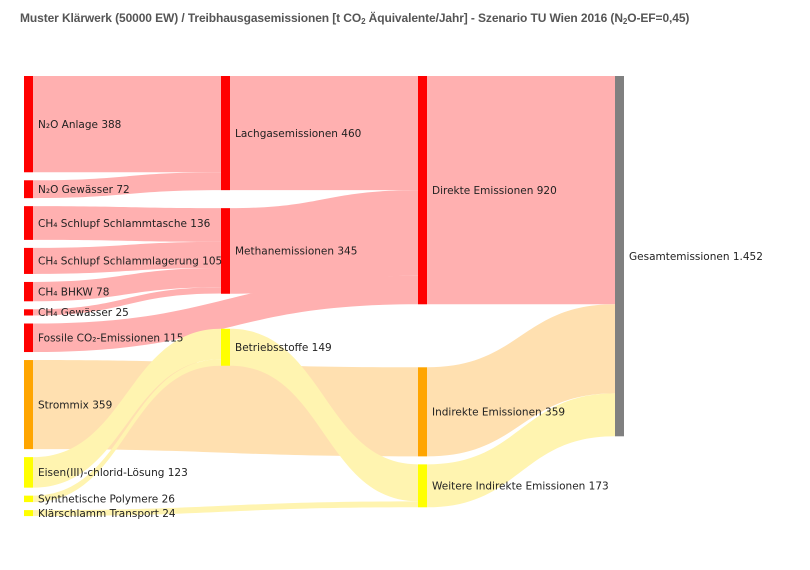  I want to click on node-label-indirekte: Indirekte Emissionen 359, so click(498, 413).